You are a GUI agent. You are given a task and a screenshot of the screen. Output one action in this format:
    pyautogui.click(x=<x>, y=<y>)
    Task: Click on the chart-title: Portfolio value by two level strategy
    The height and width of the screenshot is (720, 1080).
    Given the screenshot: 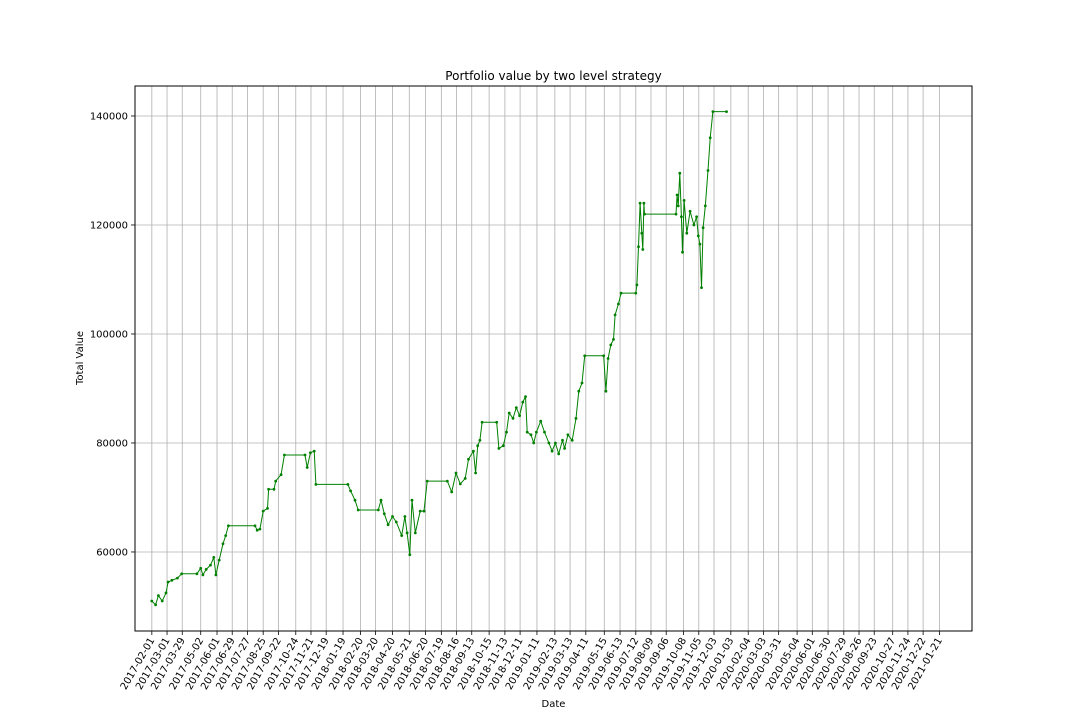 What is the action you would take?
    pyautogui.click(x=553, y=76)
    